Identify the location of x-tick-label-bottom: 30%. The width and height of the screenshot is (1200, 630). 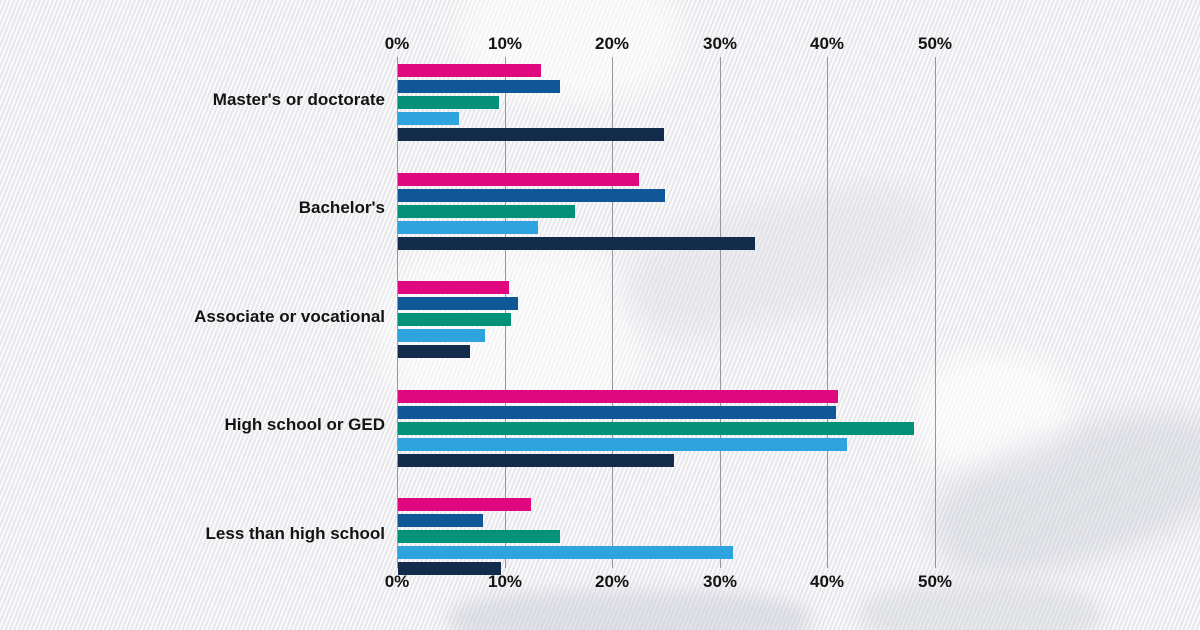
(720, 581).